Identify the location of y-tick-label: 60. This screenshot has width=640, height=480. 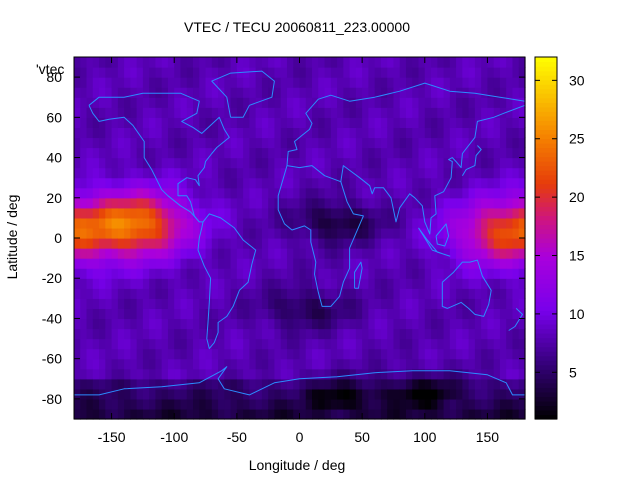
(54, 117).